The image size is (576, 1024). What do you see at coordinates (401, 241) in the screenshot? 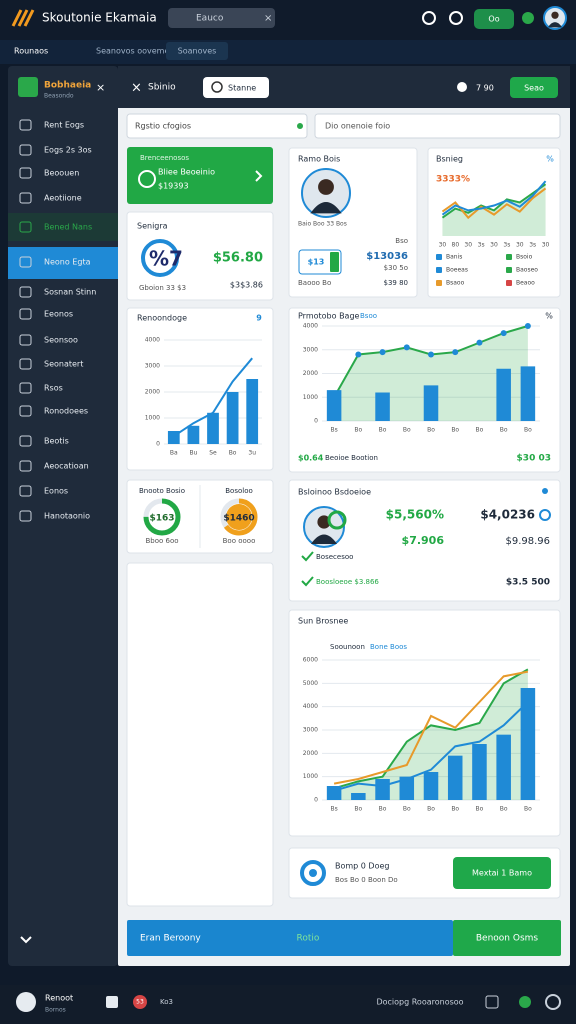
I see `label: Bso` at bounding box center [401, 241].